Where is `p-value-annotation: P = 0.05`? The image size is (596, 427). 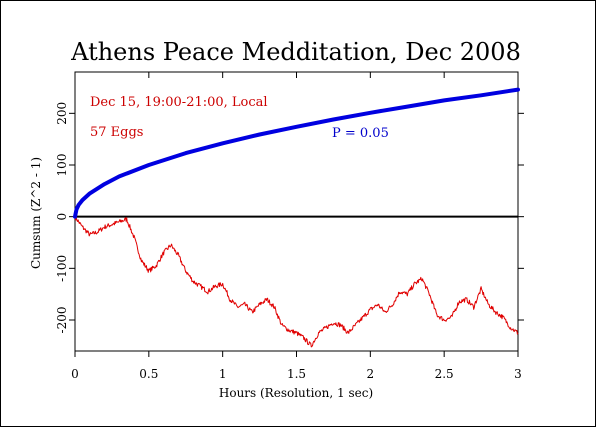 p-value-annotation: P = 0.05 is located at coordinates (360, 133).